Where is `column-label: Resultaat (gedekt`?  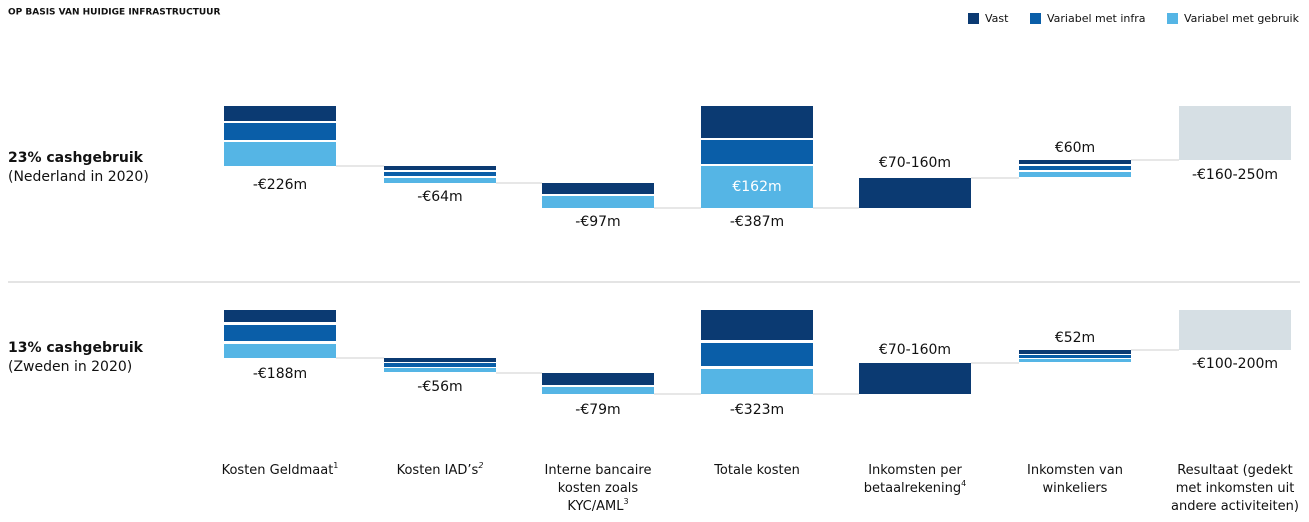 column-label: Resultaat (gedekt is located at coordinates (1235, 470).